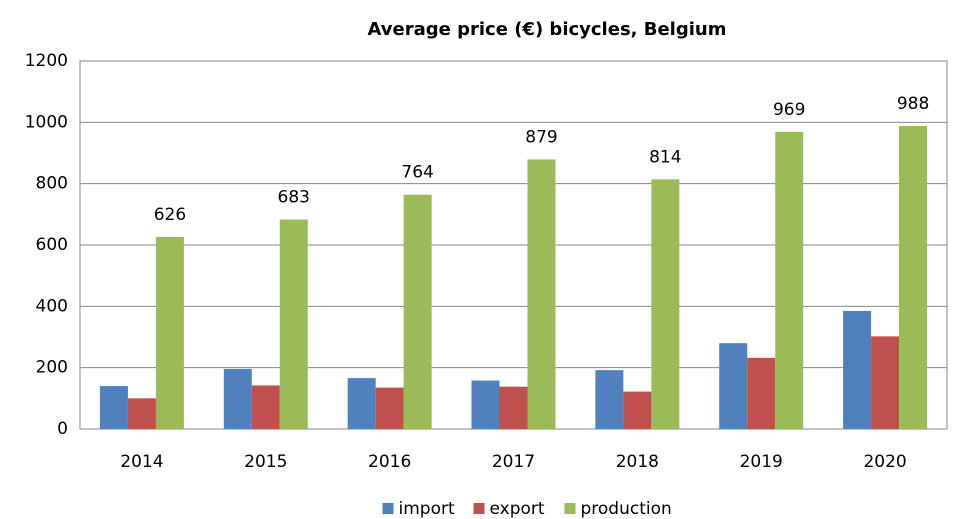 The width and height of the screenshot is (953, 519). I want to click on data-label: 969, so click(789, 110).